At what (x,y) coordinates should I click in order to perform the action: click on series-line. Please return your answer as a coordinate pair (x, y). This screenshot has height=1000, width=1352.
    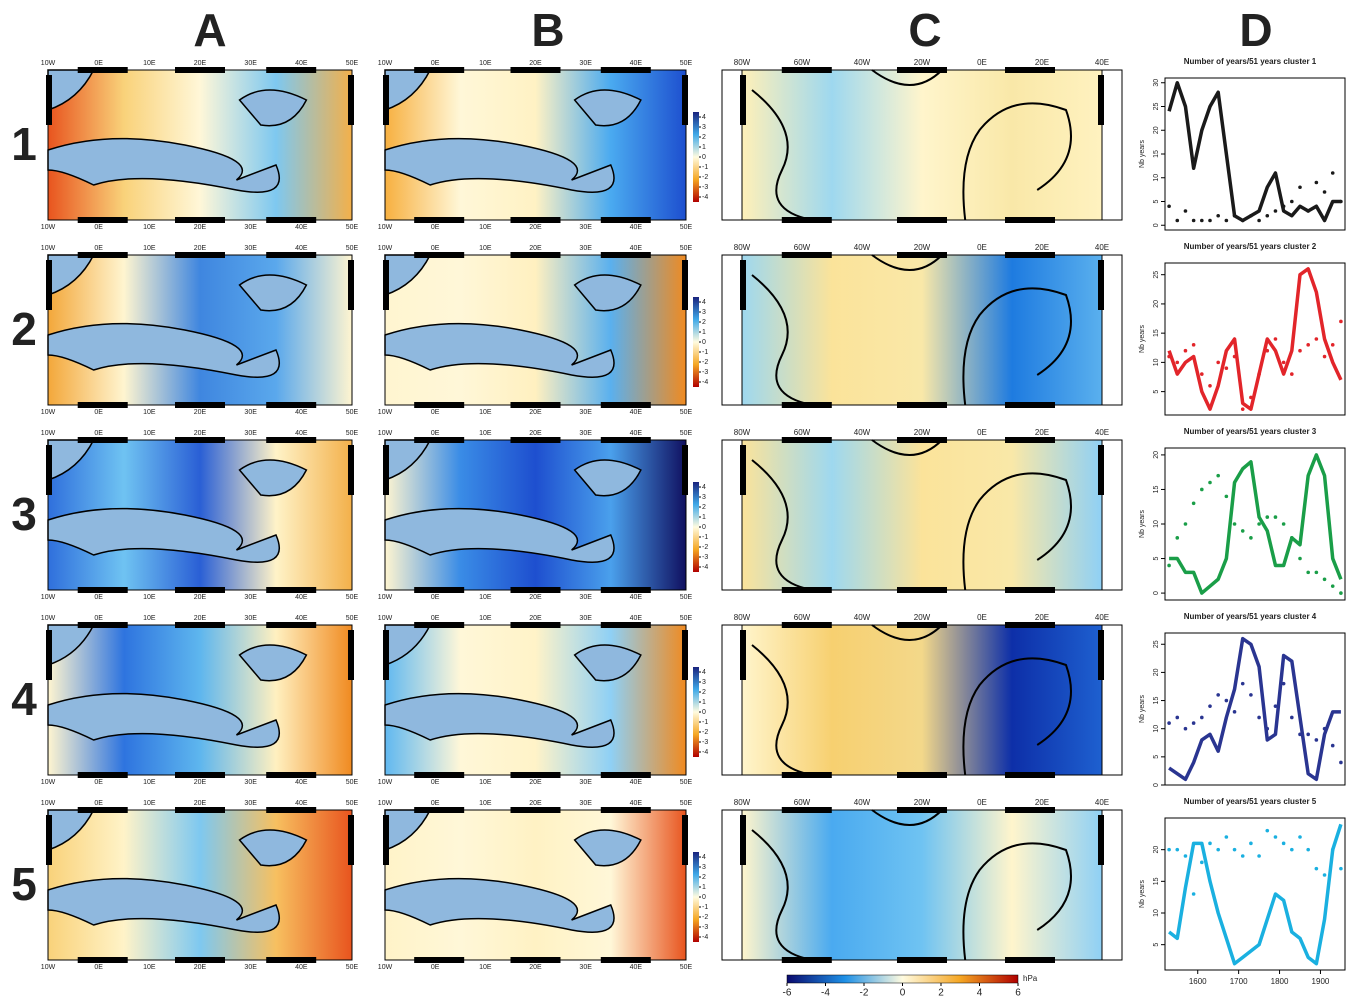
    Looking at the image, I should click on (1254, 709).